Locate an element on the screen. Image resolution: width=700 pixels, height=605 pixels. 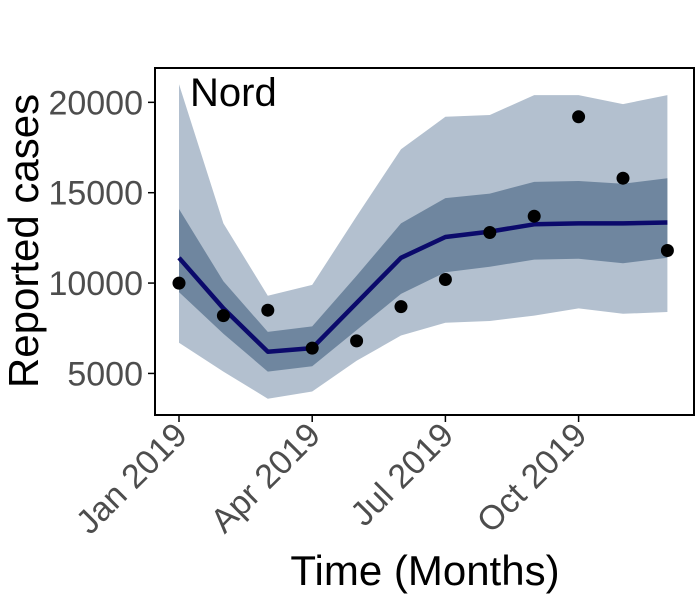
x-tick-label: Oct 2019 is located at coordinates (532, 478).